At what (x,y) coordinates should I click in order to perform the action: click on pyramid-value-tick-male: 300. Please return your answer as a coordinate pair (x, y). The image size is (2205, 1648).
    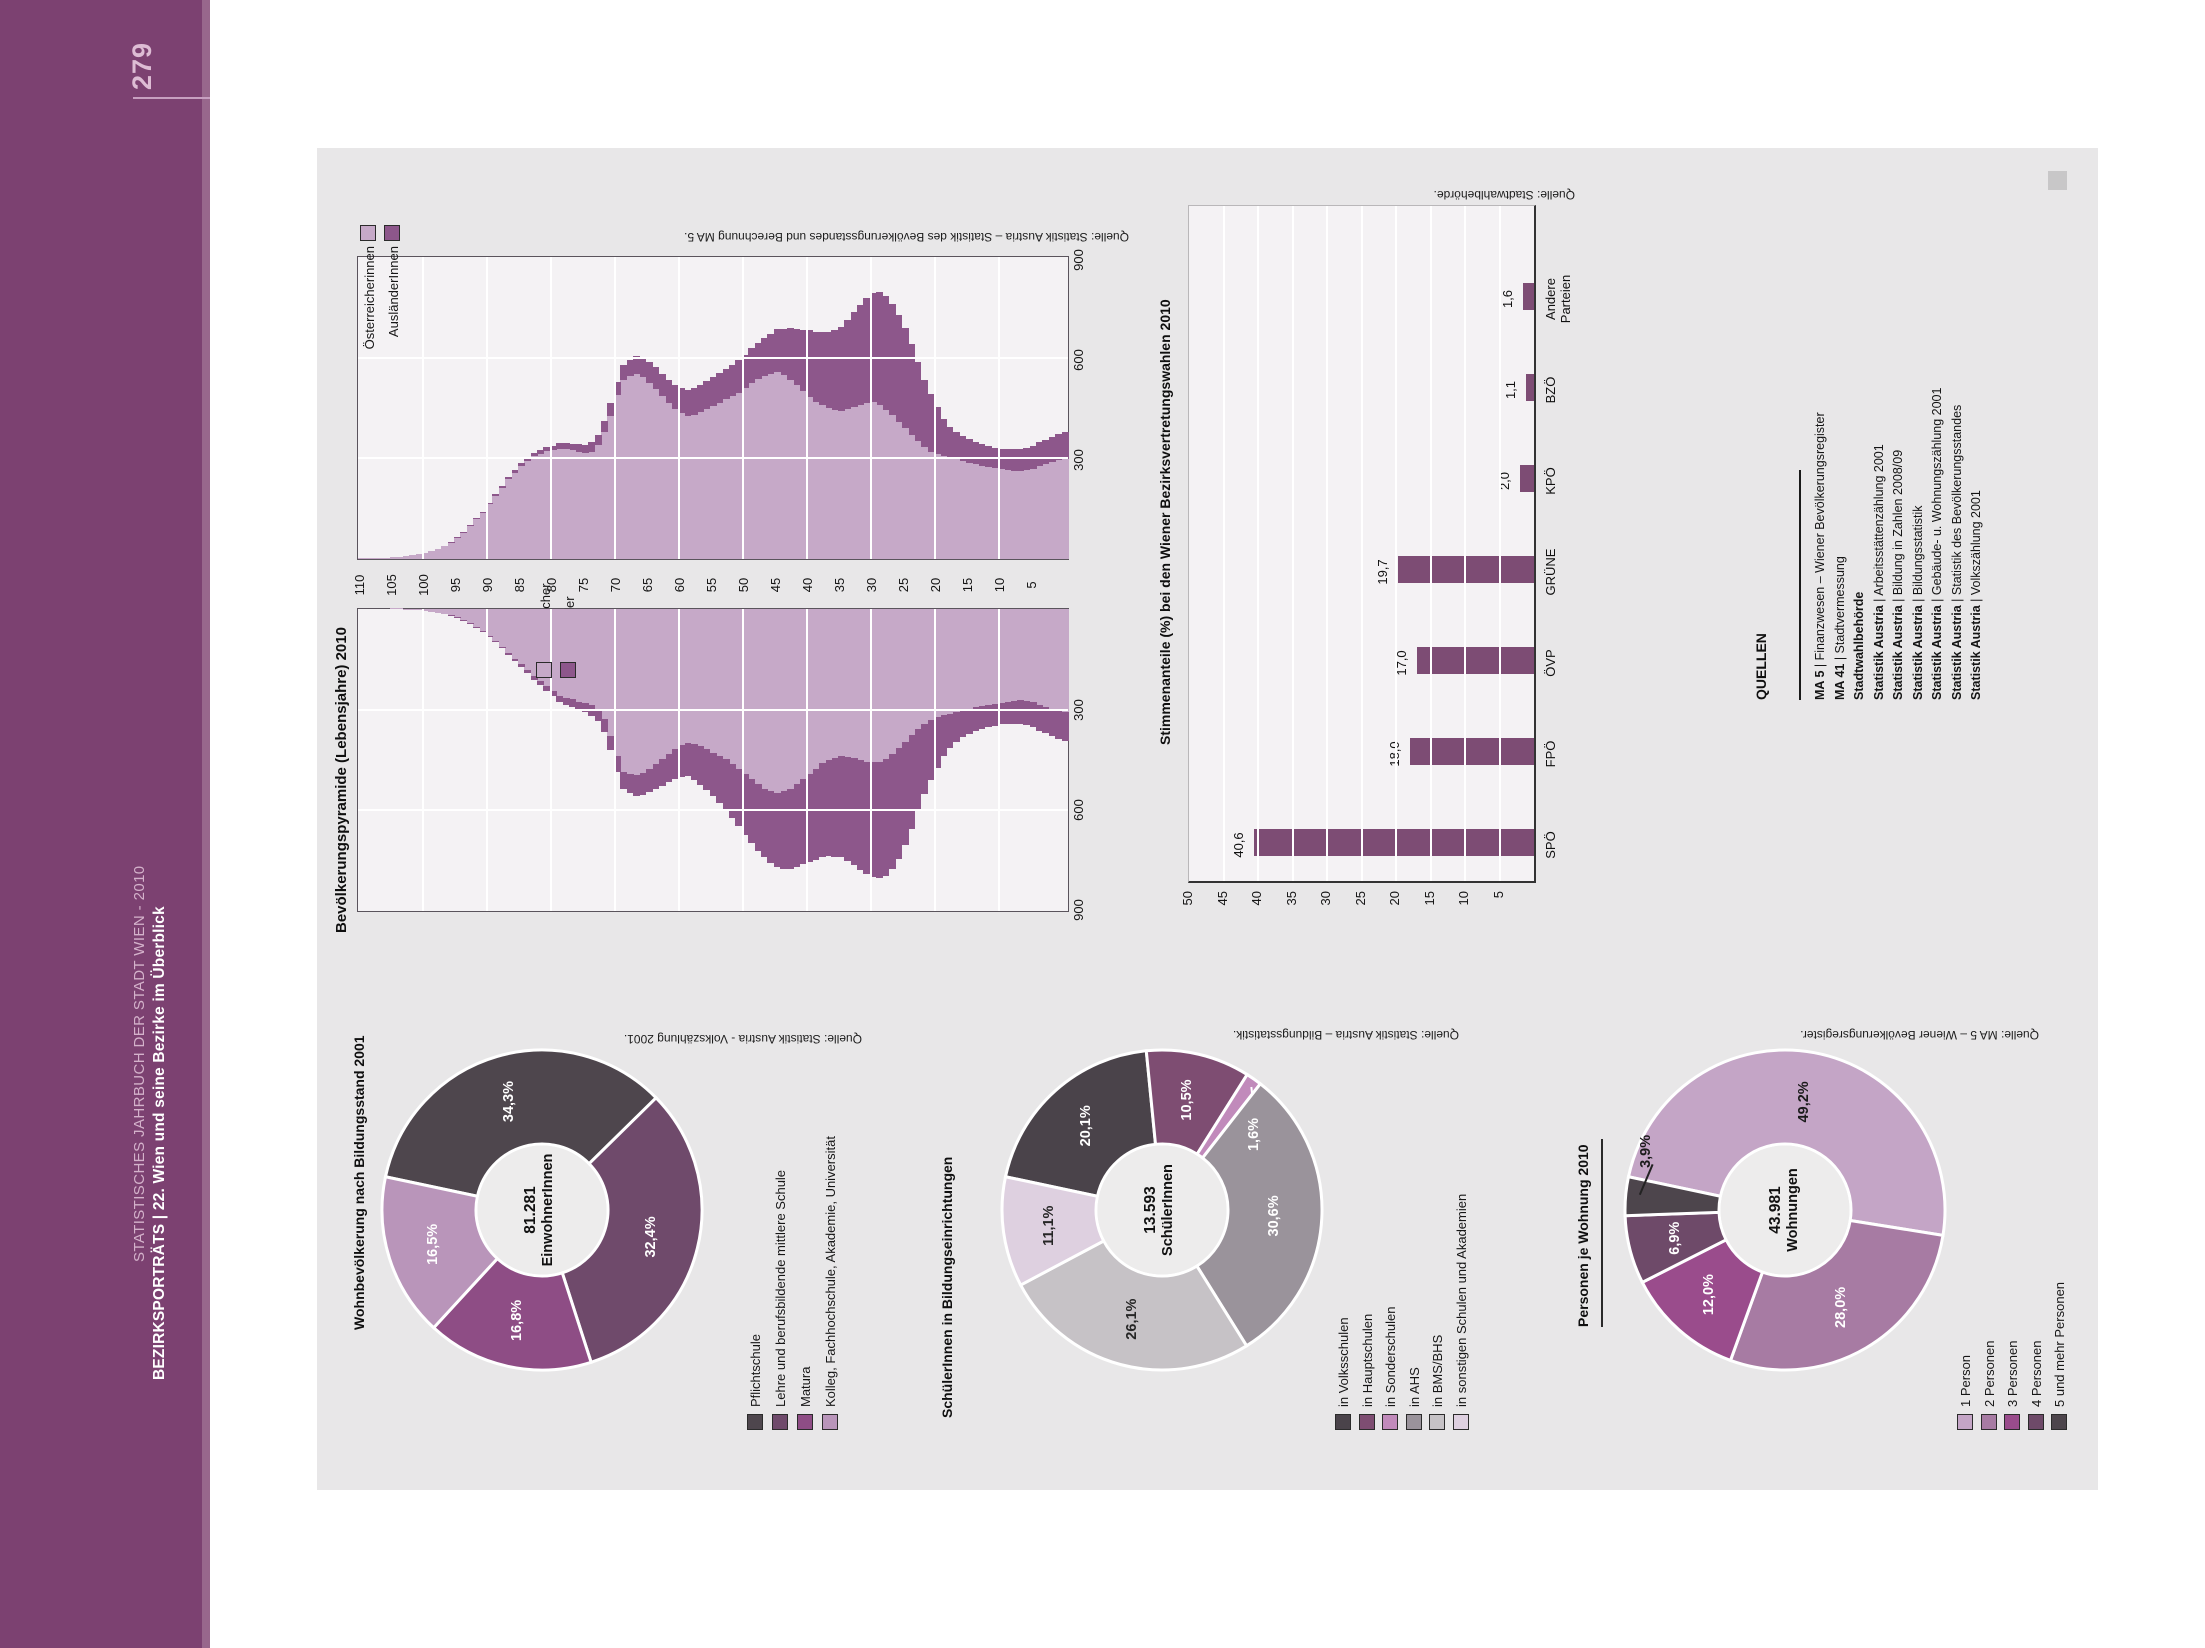
    Looking at the image, I should click on (1078, 710).